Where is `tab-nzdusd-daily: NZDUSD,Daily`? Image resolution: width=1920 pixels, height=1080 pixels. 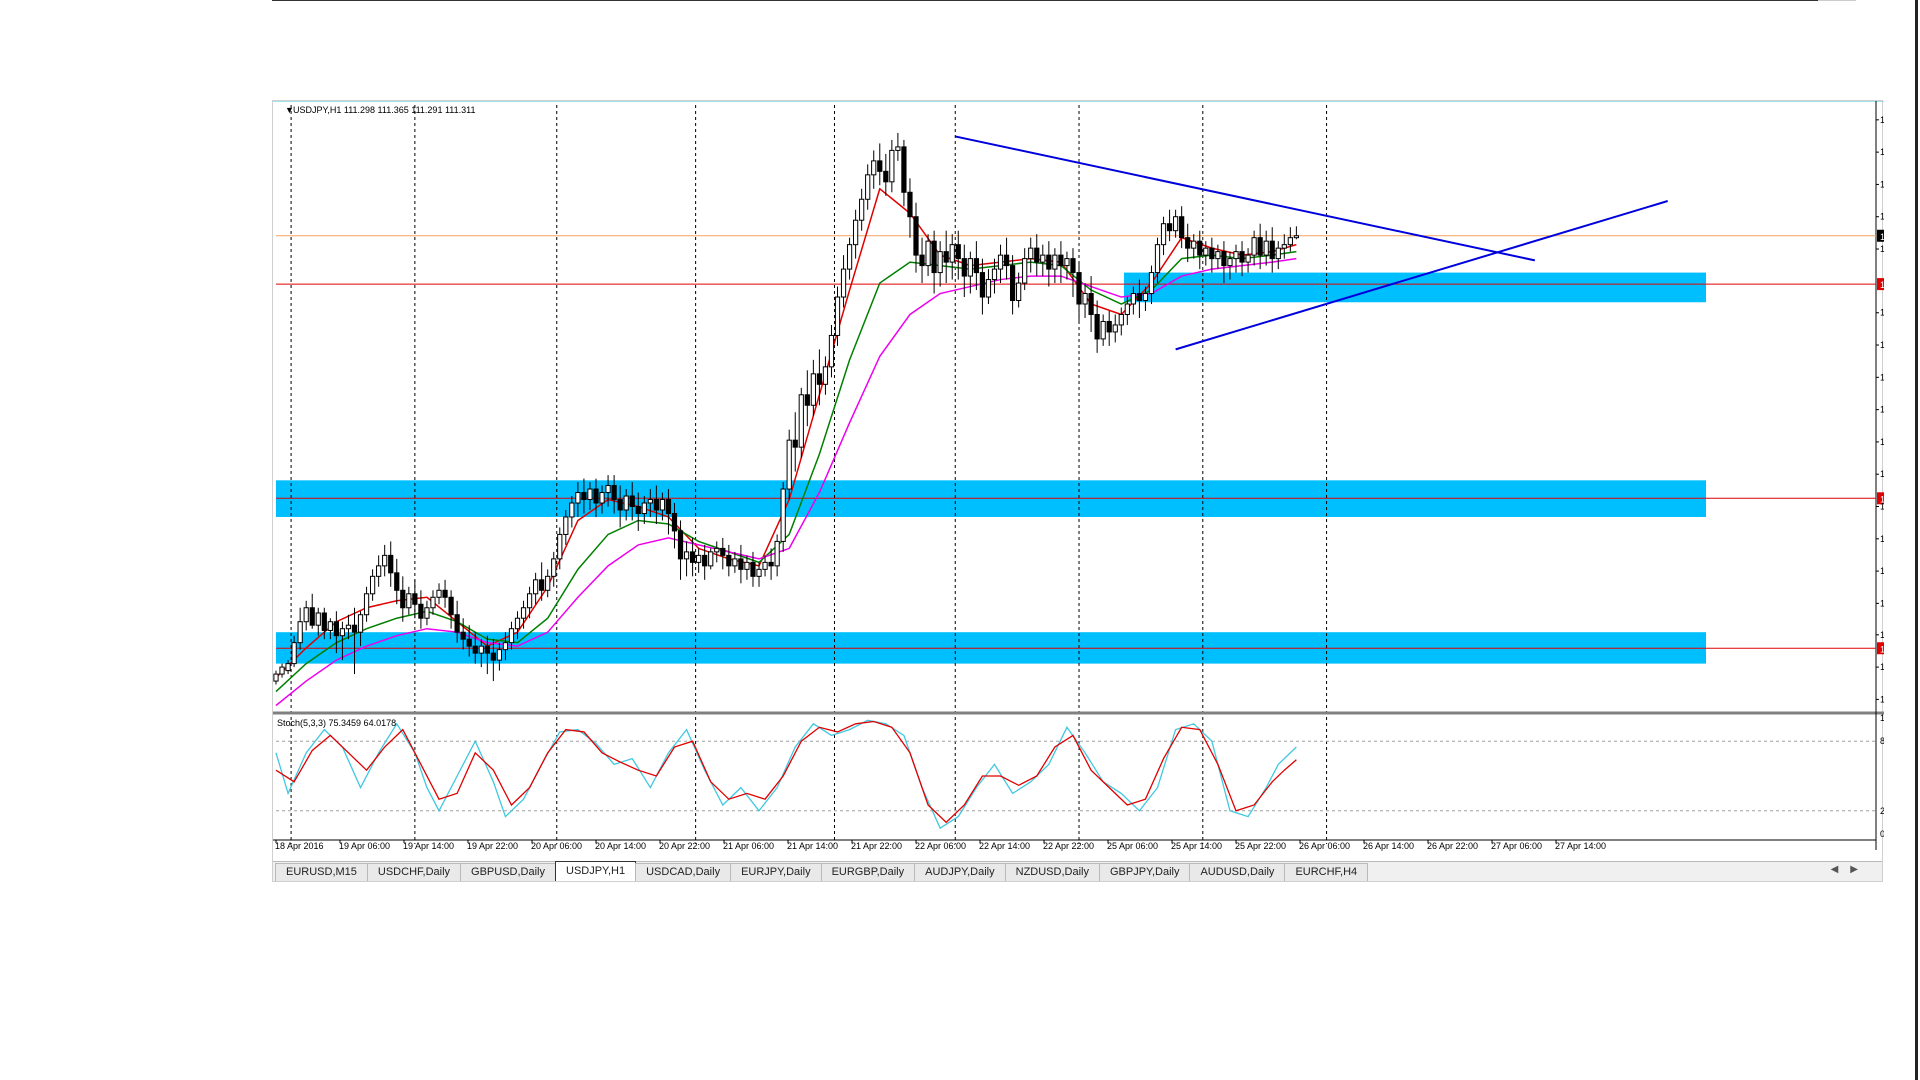 tab-nzdusd-daily: NZDUSD,Daily is located at coordinates (1052, 872).